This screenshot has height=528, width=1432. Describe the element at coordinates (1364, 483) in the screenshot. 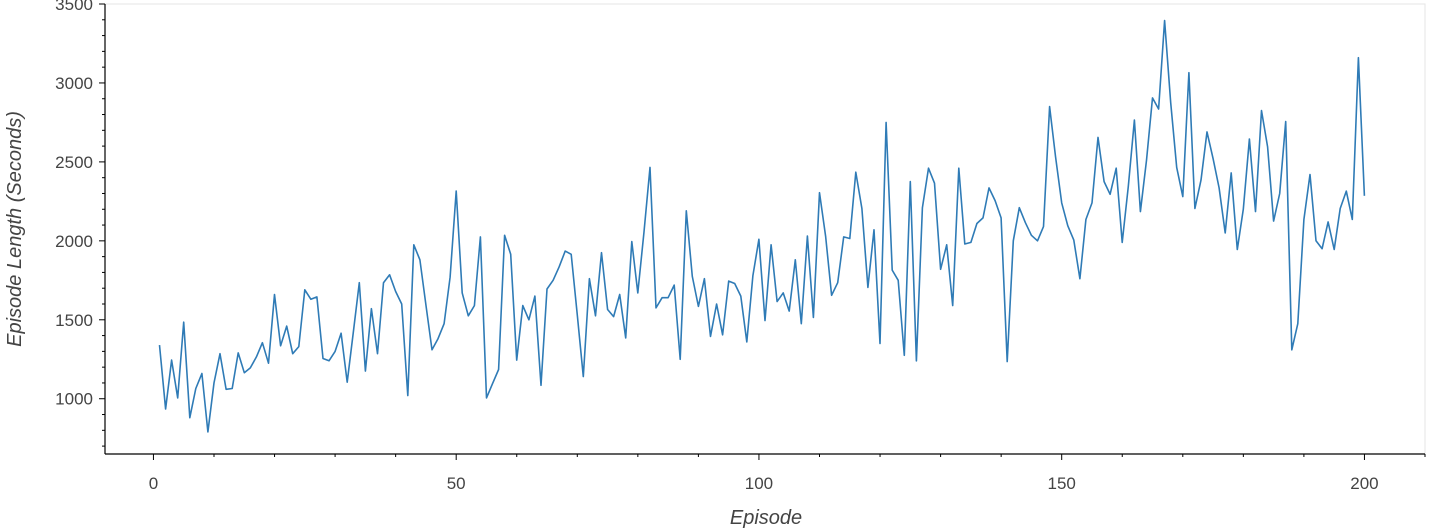

I see `x-tick-label: 200` at that location.